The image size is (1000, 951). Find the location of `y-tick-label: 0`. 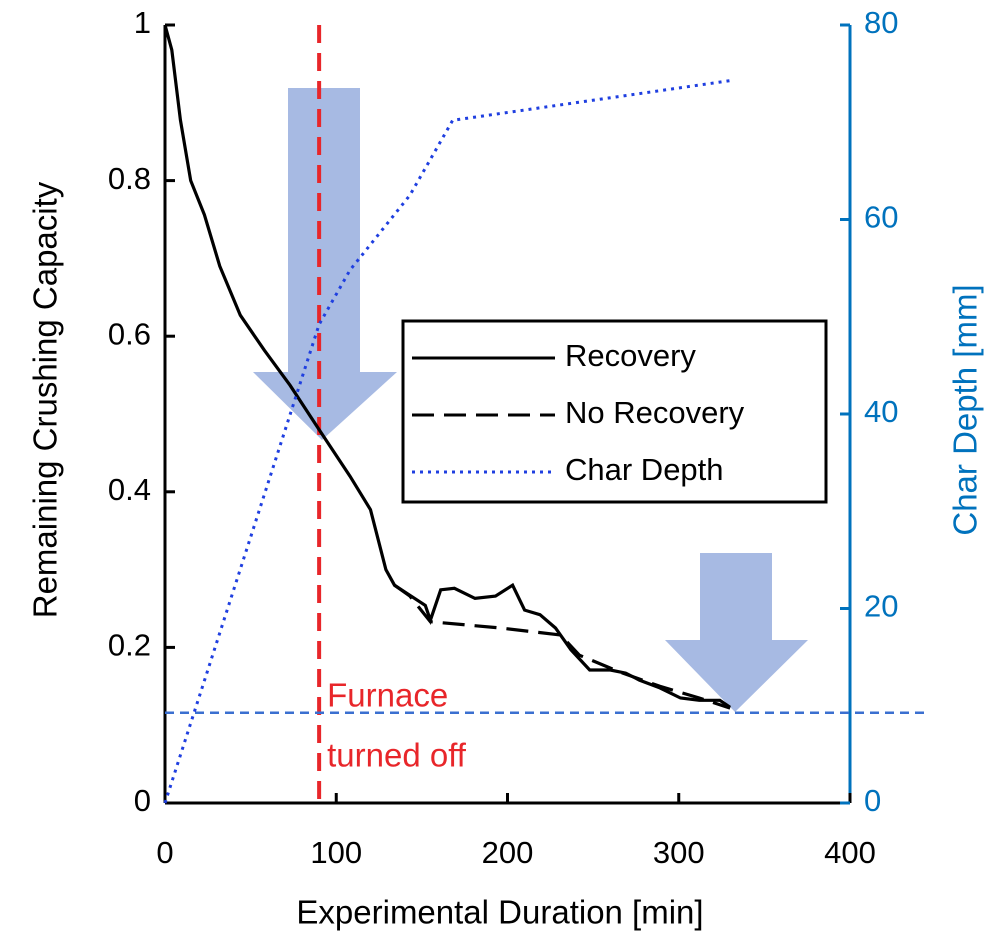

y-tick-label: 0 is located at coordinates (142, 800).